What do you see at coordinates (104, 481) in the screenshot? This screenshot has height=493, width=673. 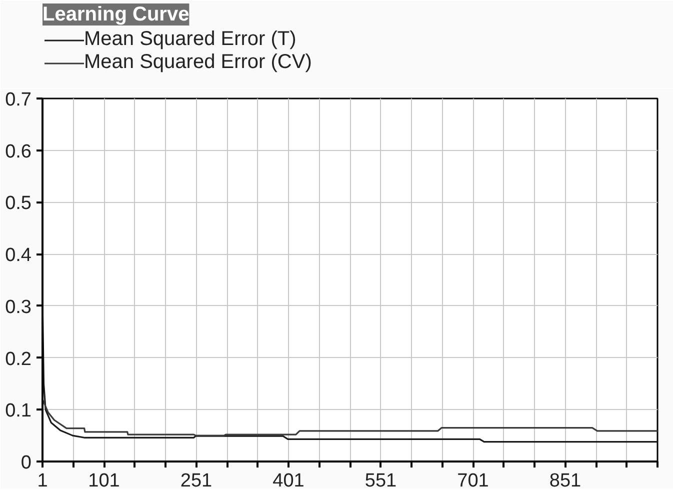 I see `x-tick-label: 101` at bounding box center [104, 481].